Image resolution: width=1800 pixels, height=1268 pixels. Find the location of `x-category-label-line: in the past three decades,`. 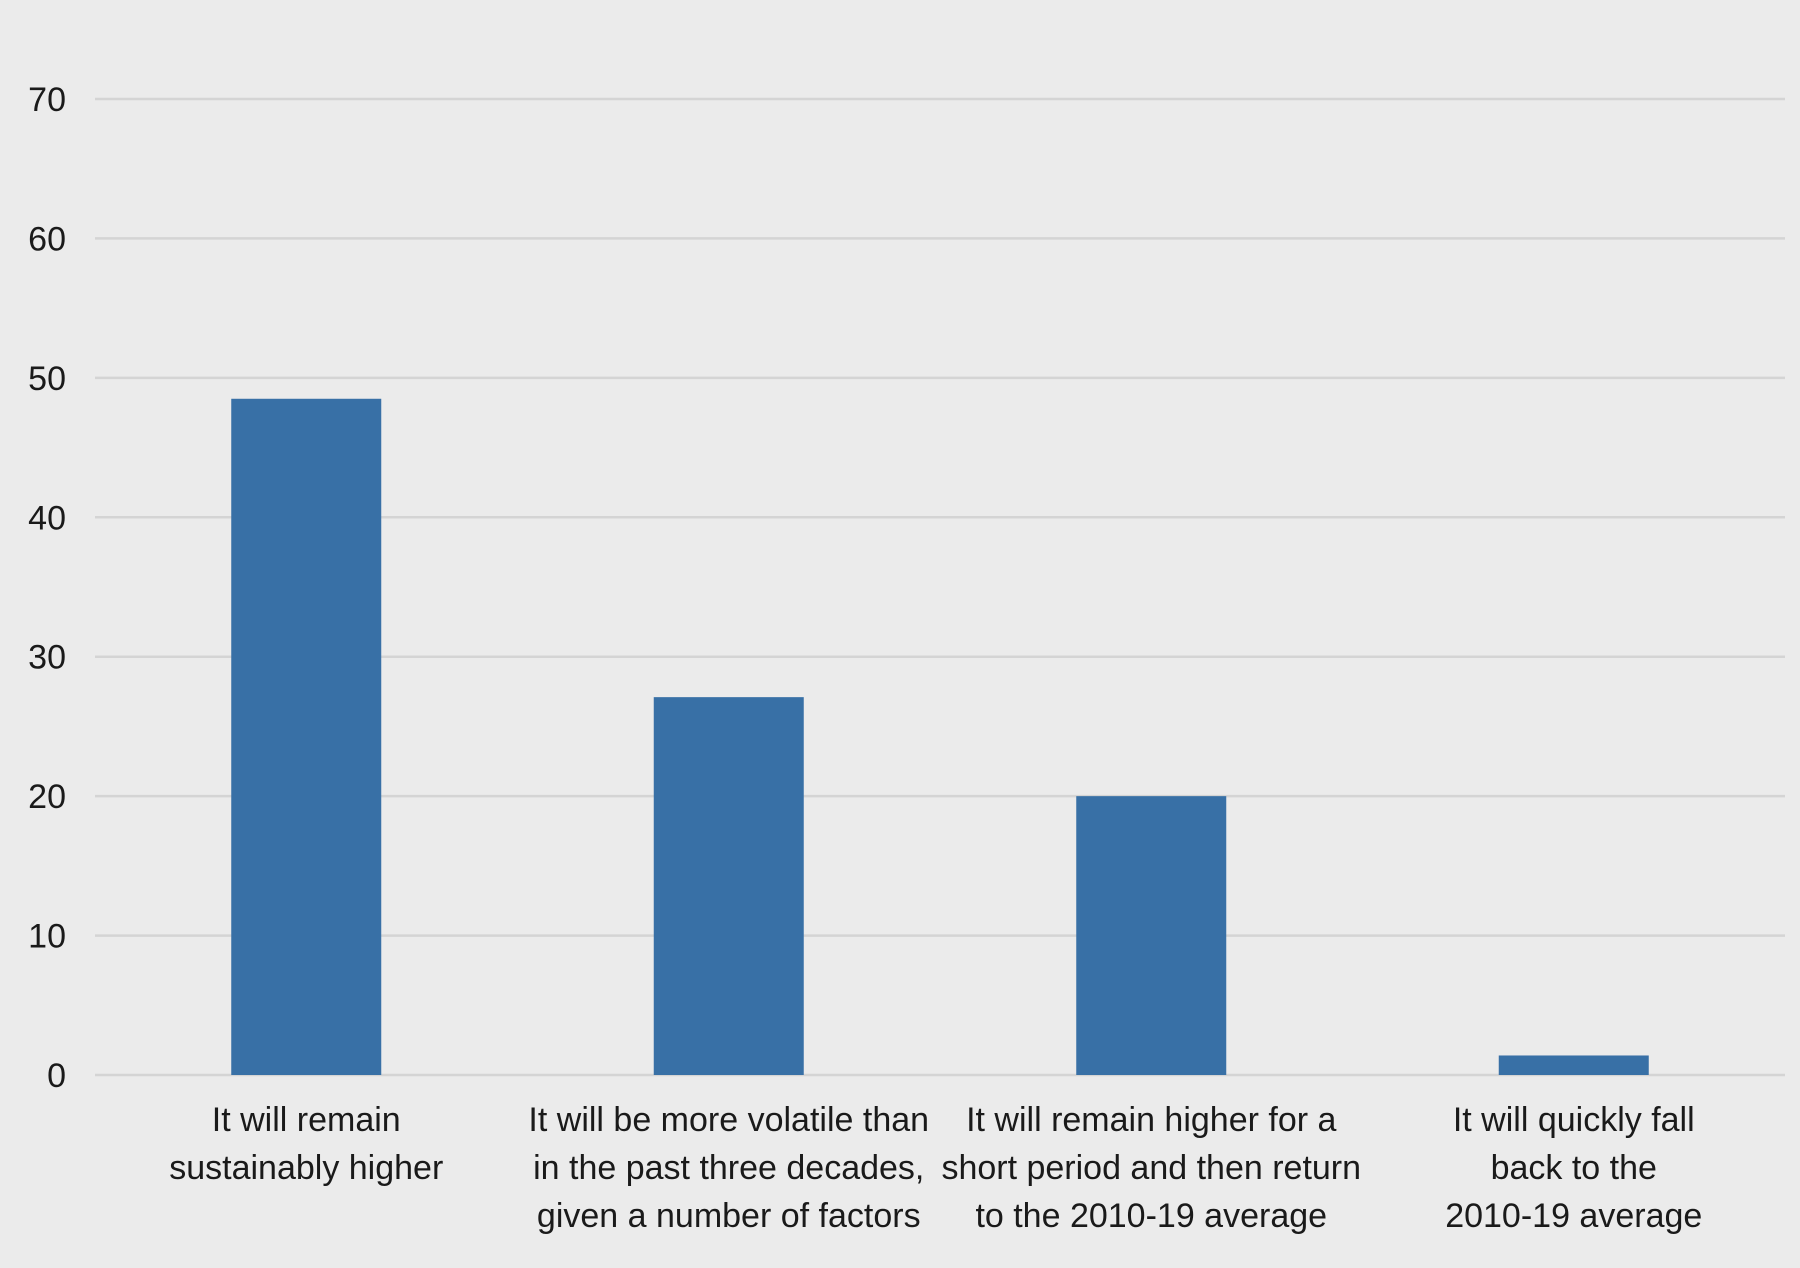

x-category-label-line: in the past three decades, is located at coordinates (728, 1168).